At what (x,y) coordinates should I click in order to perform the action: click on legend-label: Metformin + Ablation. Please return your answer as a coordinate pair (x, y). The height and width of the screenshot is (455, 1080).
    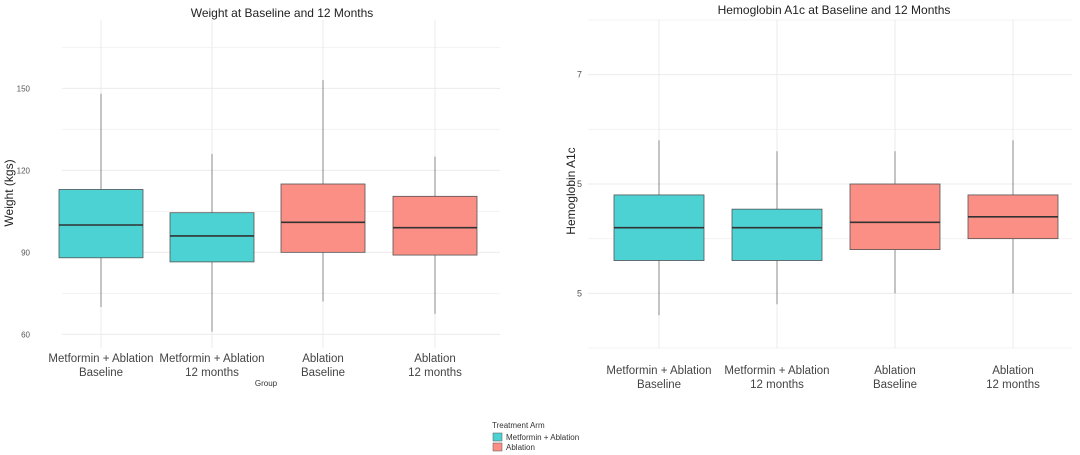
    Looking at the image, I should click on (542, 437).